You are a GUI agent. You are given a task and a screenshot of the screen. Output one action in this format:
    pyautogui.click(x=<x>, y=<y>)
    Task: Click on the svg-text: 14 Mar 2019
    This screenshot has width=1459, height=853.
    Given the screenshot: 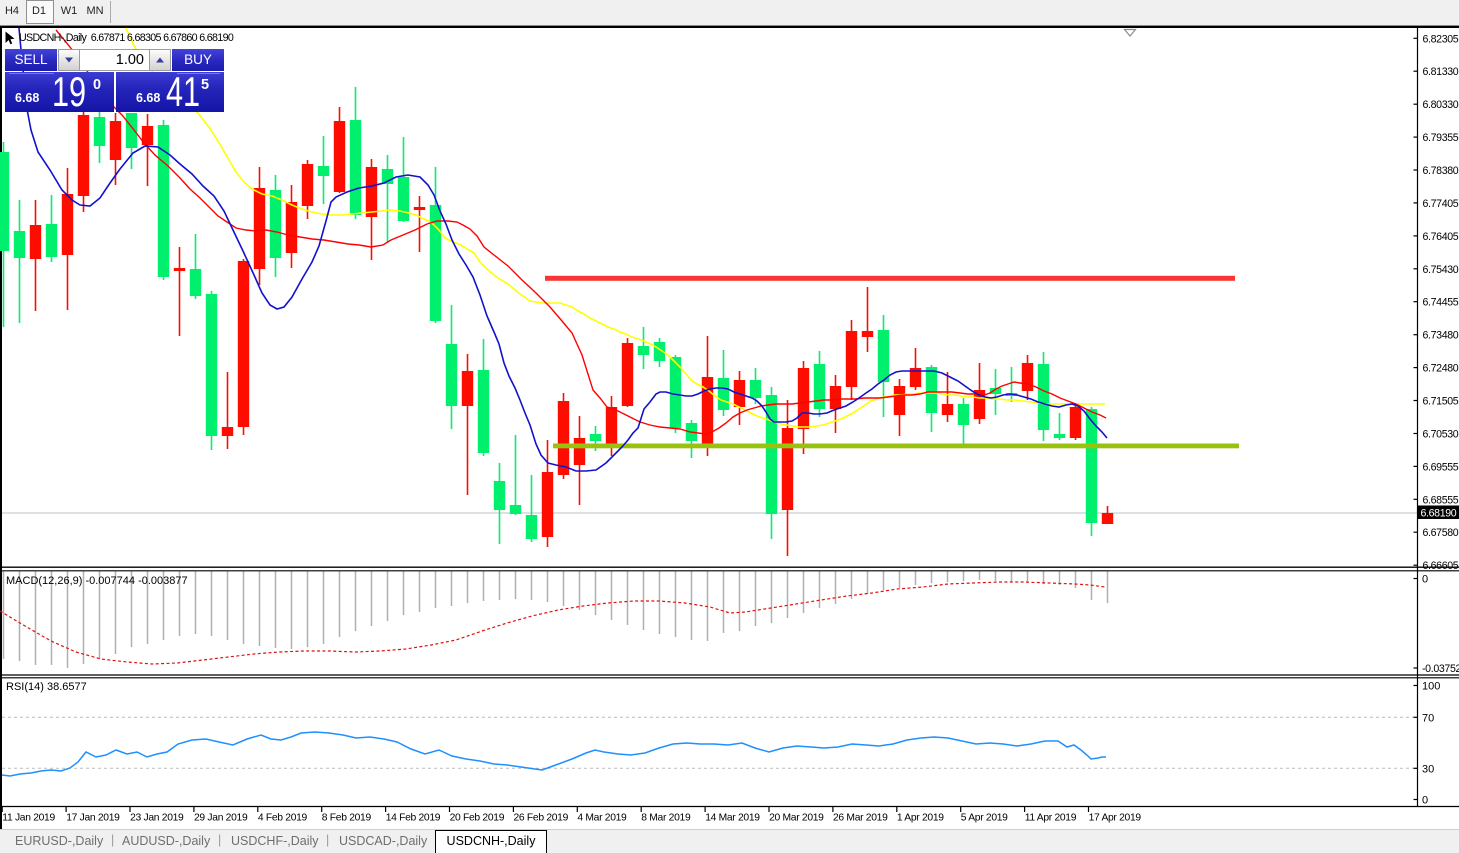 What is the action you would take?
    pyautogui.click(x=732, y=818)
    